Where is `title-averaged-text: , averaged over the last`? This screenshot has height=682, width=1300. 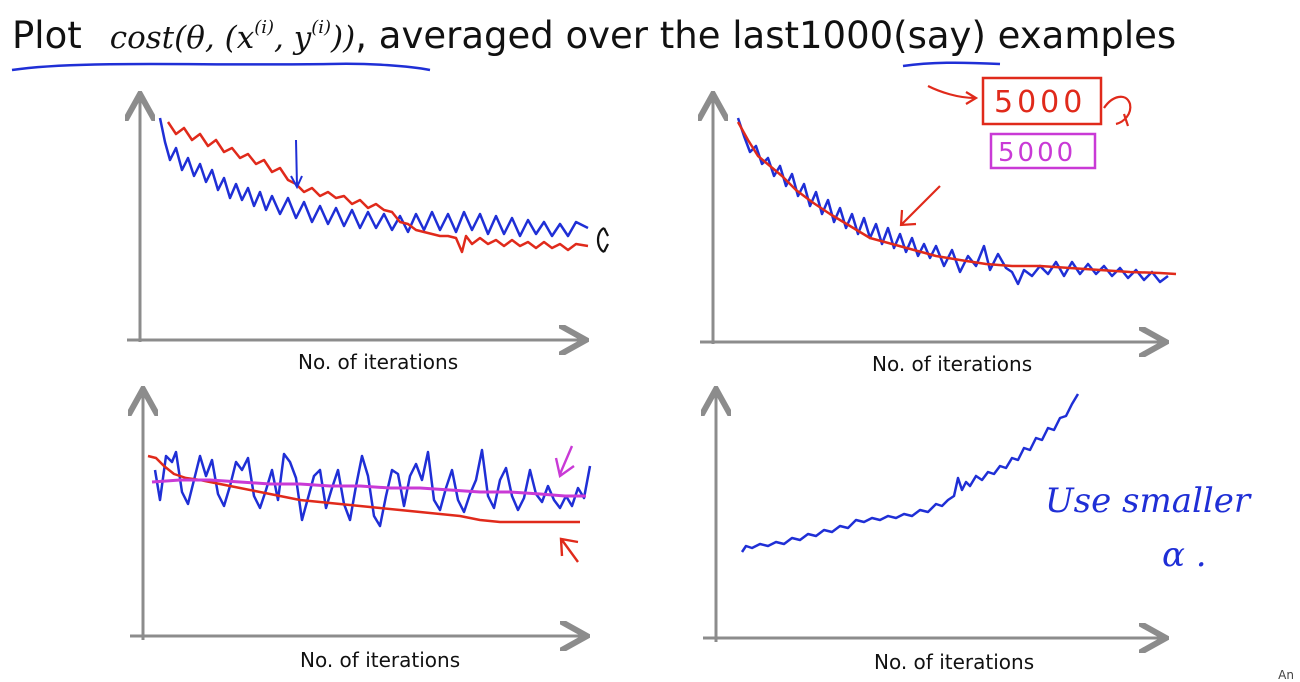
title-averaged-text: , averaged over the last is located at coordinates (577, 35).